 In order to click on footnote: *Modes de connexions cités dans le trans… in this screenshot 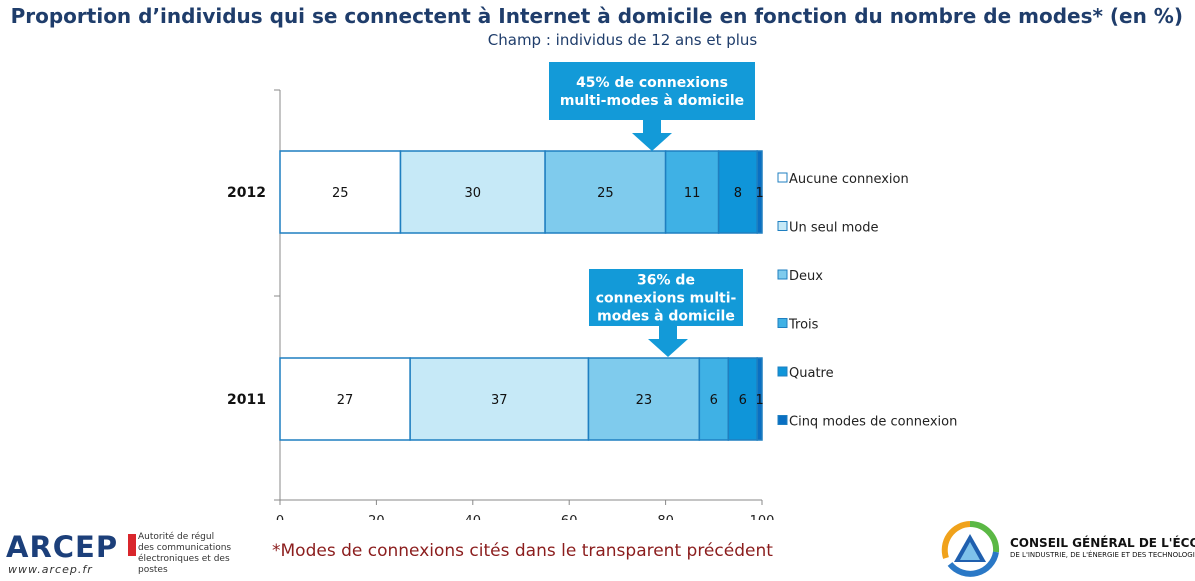, I will do `click(522, 551)`.